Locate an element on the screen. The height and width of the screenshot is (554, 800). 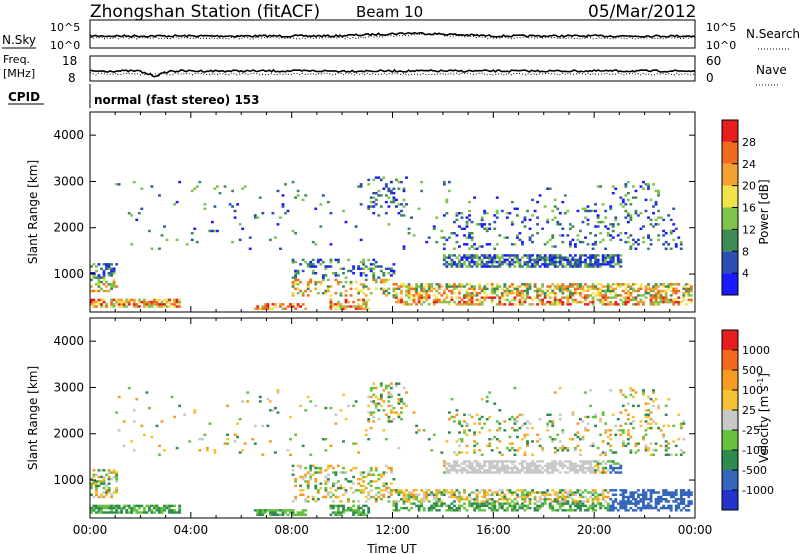
colorbar-segment is located at coordinates (730, 284).